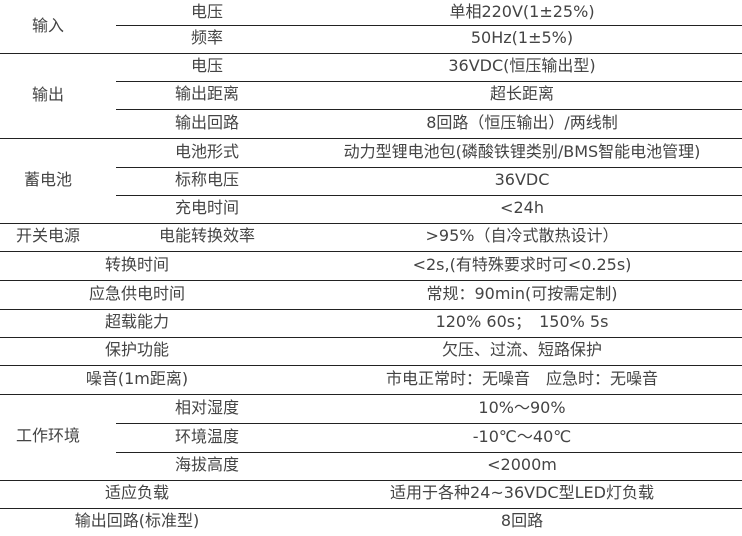  Describe the element at coordinates (136, 492) in the screenshot. I see `row-label: 适应负载` at that location.